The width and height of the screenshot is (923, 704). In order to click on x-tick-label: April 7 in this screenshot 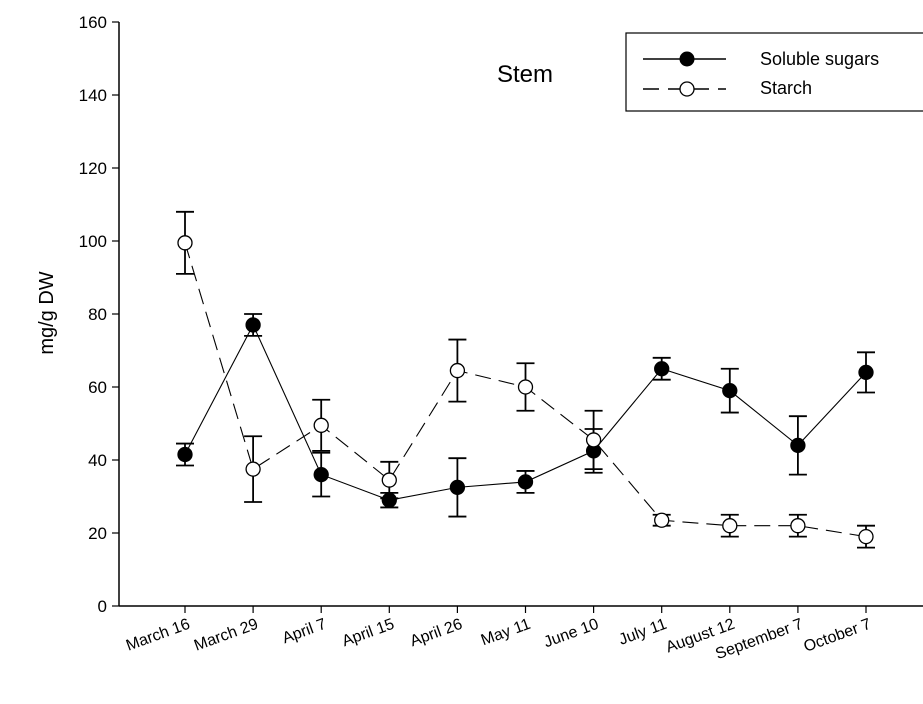, I will do `click(304, 632)`.